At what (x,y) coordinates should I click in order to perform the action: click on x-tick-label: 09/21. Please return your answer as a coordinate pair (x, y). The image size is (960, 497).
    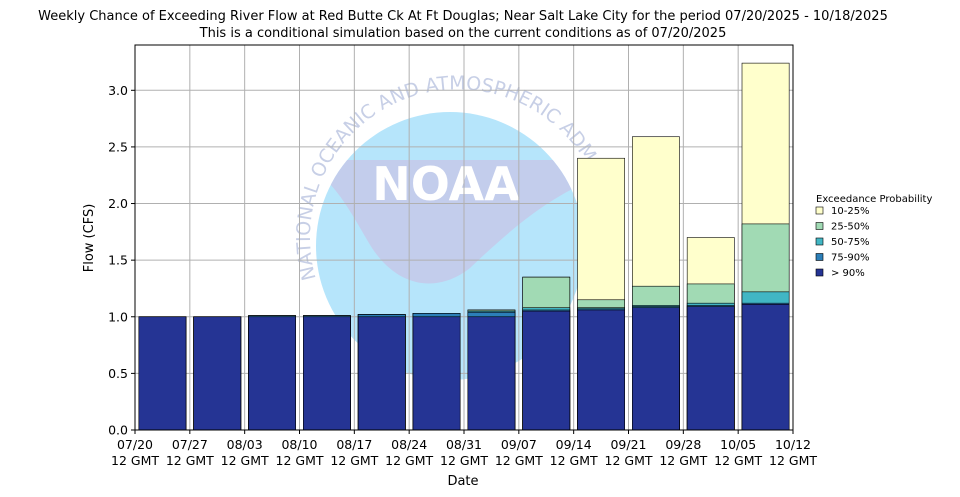
    Looking at the image, I should click on (628, 444).